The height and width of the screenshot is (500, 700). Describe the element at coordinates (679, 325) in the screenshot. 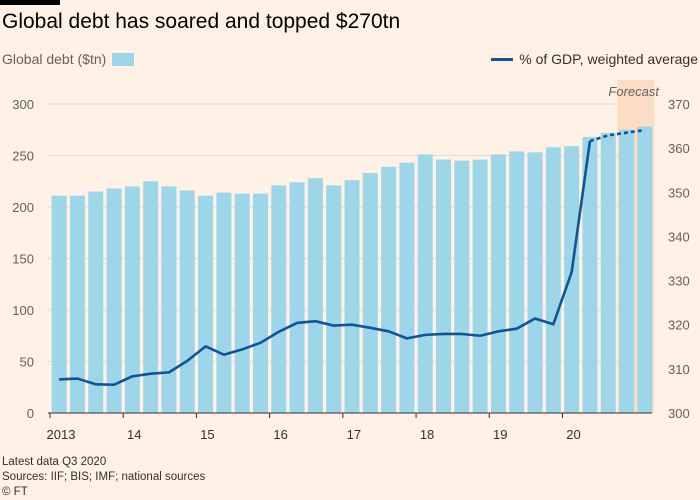

I see `right-tick-label: 320` at that location.